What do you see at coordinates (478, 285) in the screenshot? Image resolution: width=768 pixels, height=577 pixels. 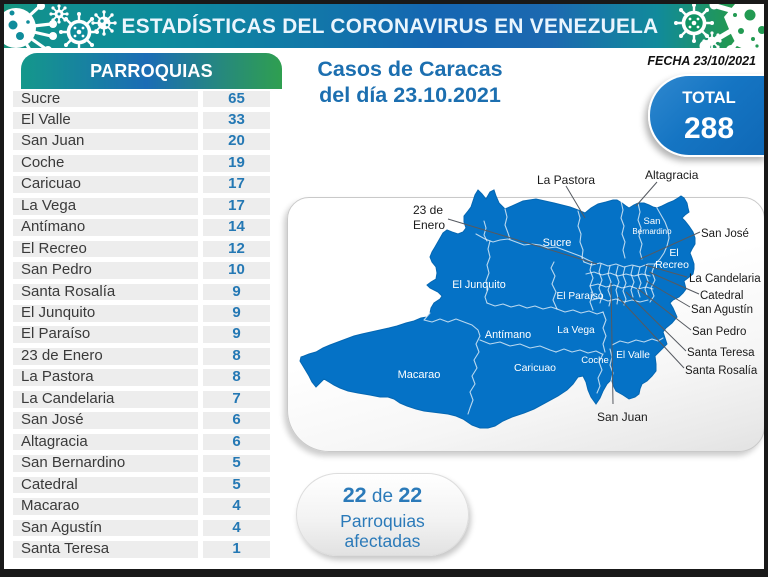 I see `svg-text: El Junquito` at bounding box center [478, 285].